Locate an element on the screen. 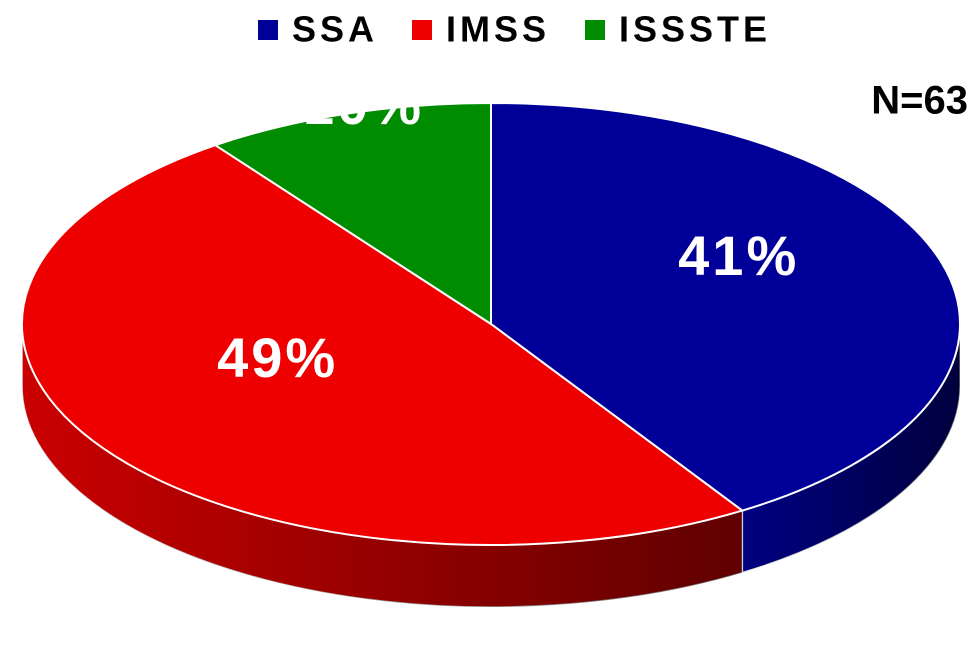  legend-label: ISSSTE is located at coordinates (695, 29).